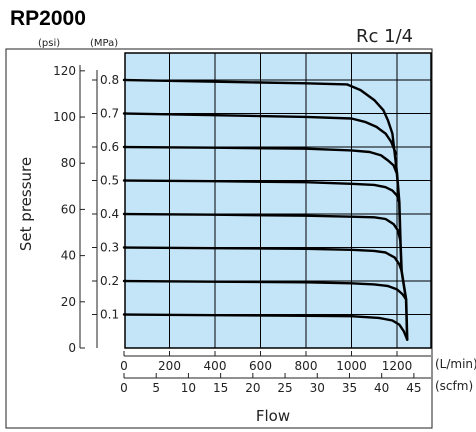  I want to click on x-tick-label-lmin: 800, so click(306, 366).